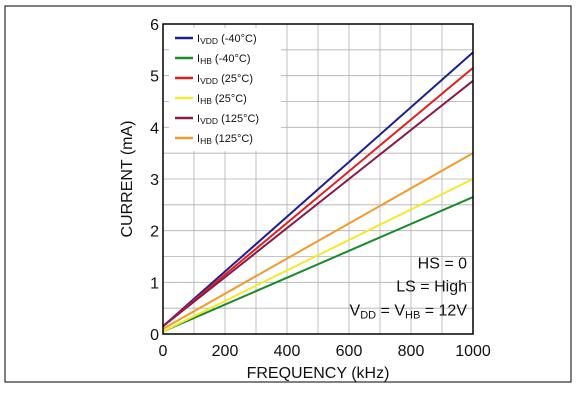 The image size is (578, 393). What do you see at coordinates (127, 178) in the screenshot?
I see `y-axis-title: CURRENT (mA)` at bounding box center [127, 178].